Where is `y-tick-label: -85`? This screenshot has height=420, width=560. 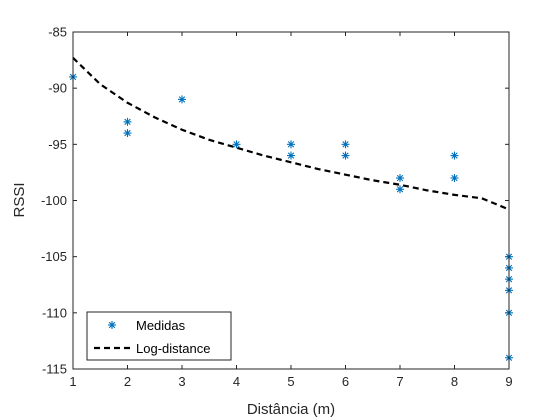
y-tick-label: -85 is located at coordinates (57, 32).